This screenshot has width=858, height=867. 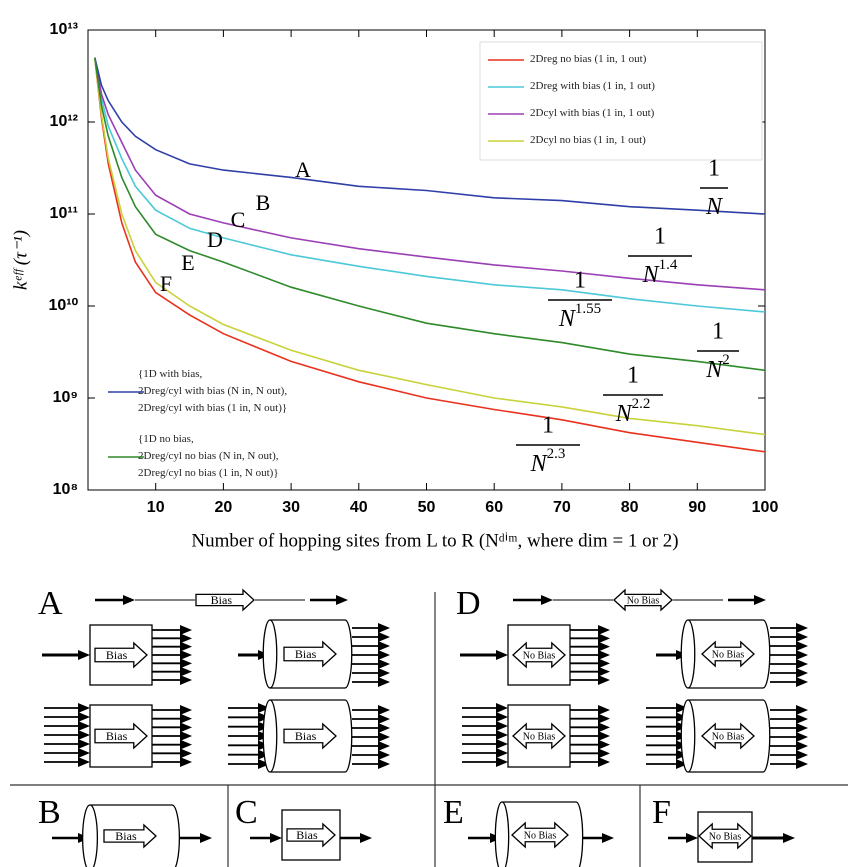 What do you see at coordinates (468, 603) in the screenshot?
I see `panel-label: D` at bounding box center [468, 603].